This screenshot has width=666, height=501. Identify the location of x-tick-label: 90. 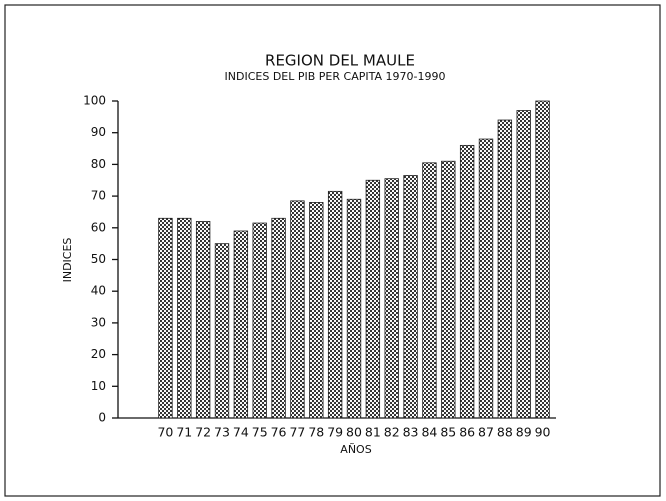
(543, 432).